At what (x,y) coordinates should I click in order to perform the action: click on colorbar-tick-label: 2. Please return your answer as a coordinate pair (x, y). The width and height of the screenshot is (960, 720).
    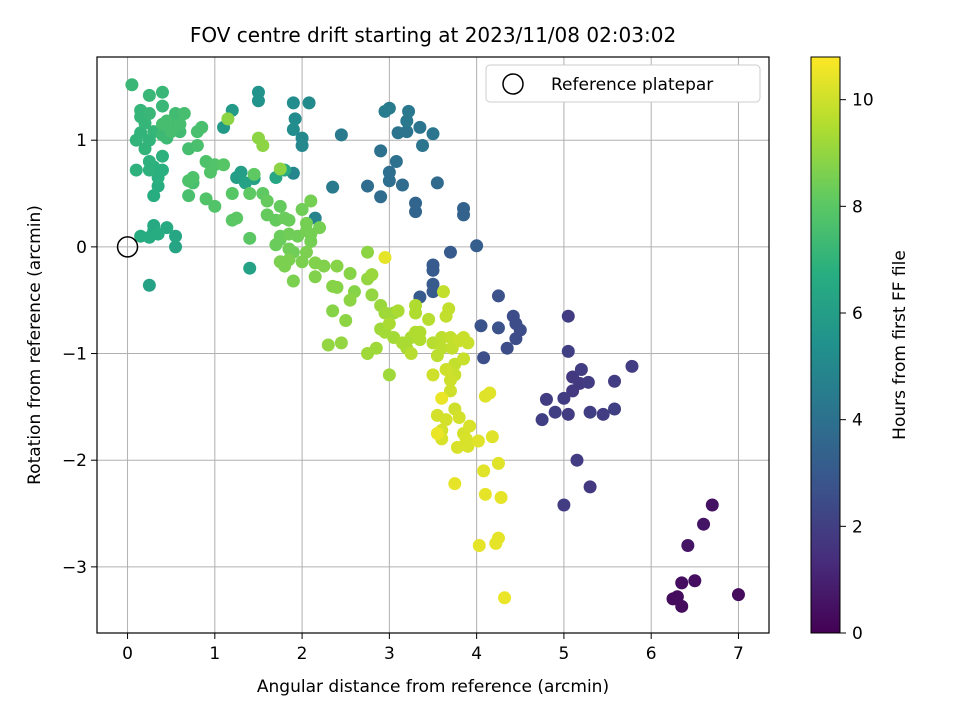
    Looking at the image, I should click on (857, 527).